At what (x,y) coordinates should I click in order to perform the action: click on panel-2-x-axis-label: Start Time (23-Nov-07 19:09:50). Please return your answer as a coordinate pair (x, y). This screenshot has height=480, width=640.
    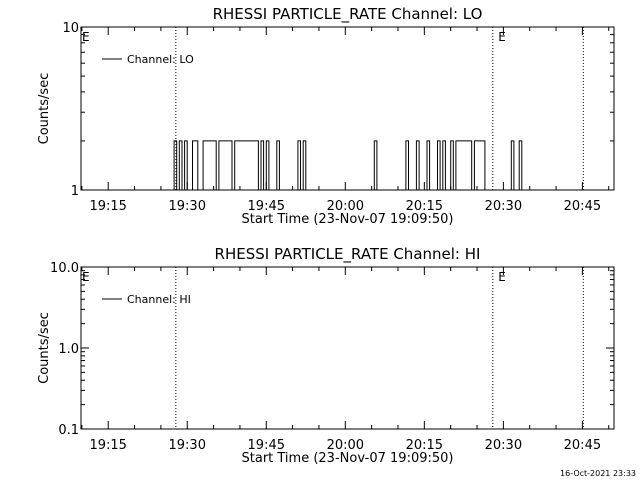
    Looking at the image, I should click on (348, 458).